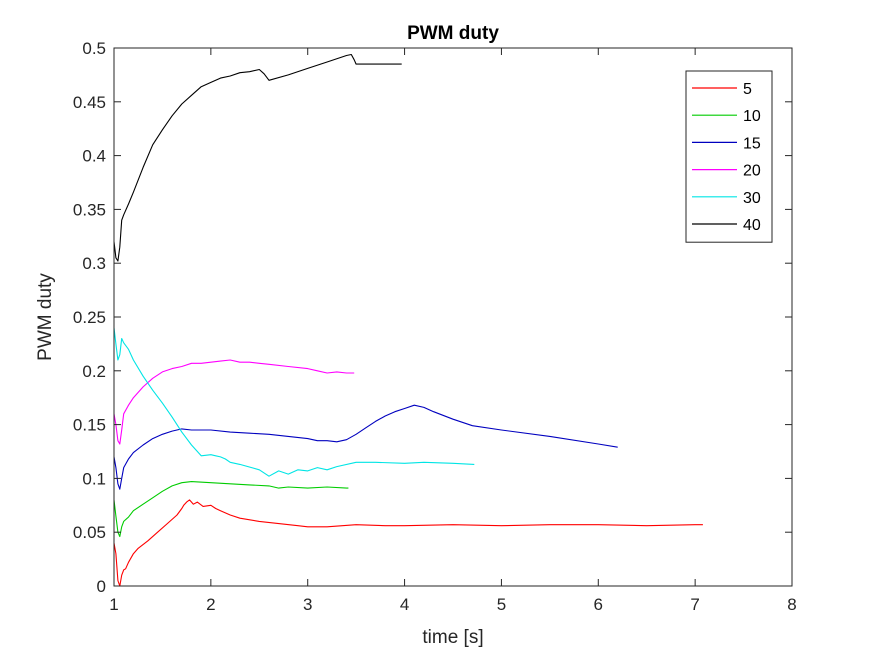 The width and height of the screenshot is (875, 656). I want to click on chart-title: PWM duty, so click(453, 33).